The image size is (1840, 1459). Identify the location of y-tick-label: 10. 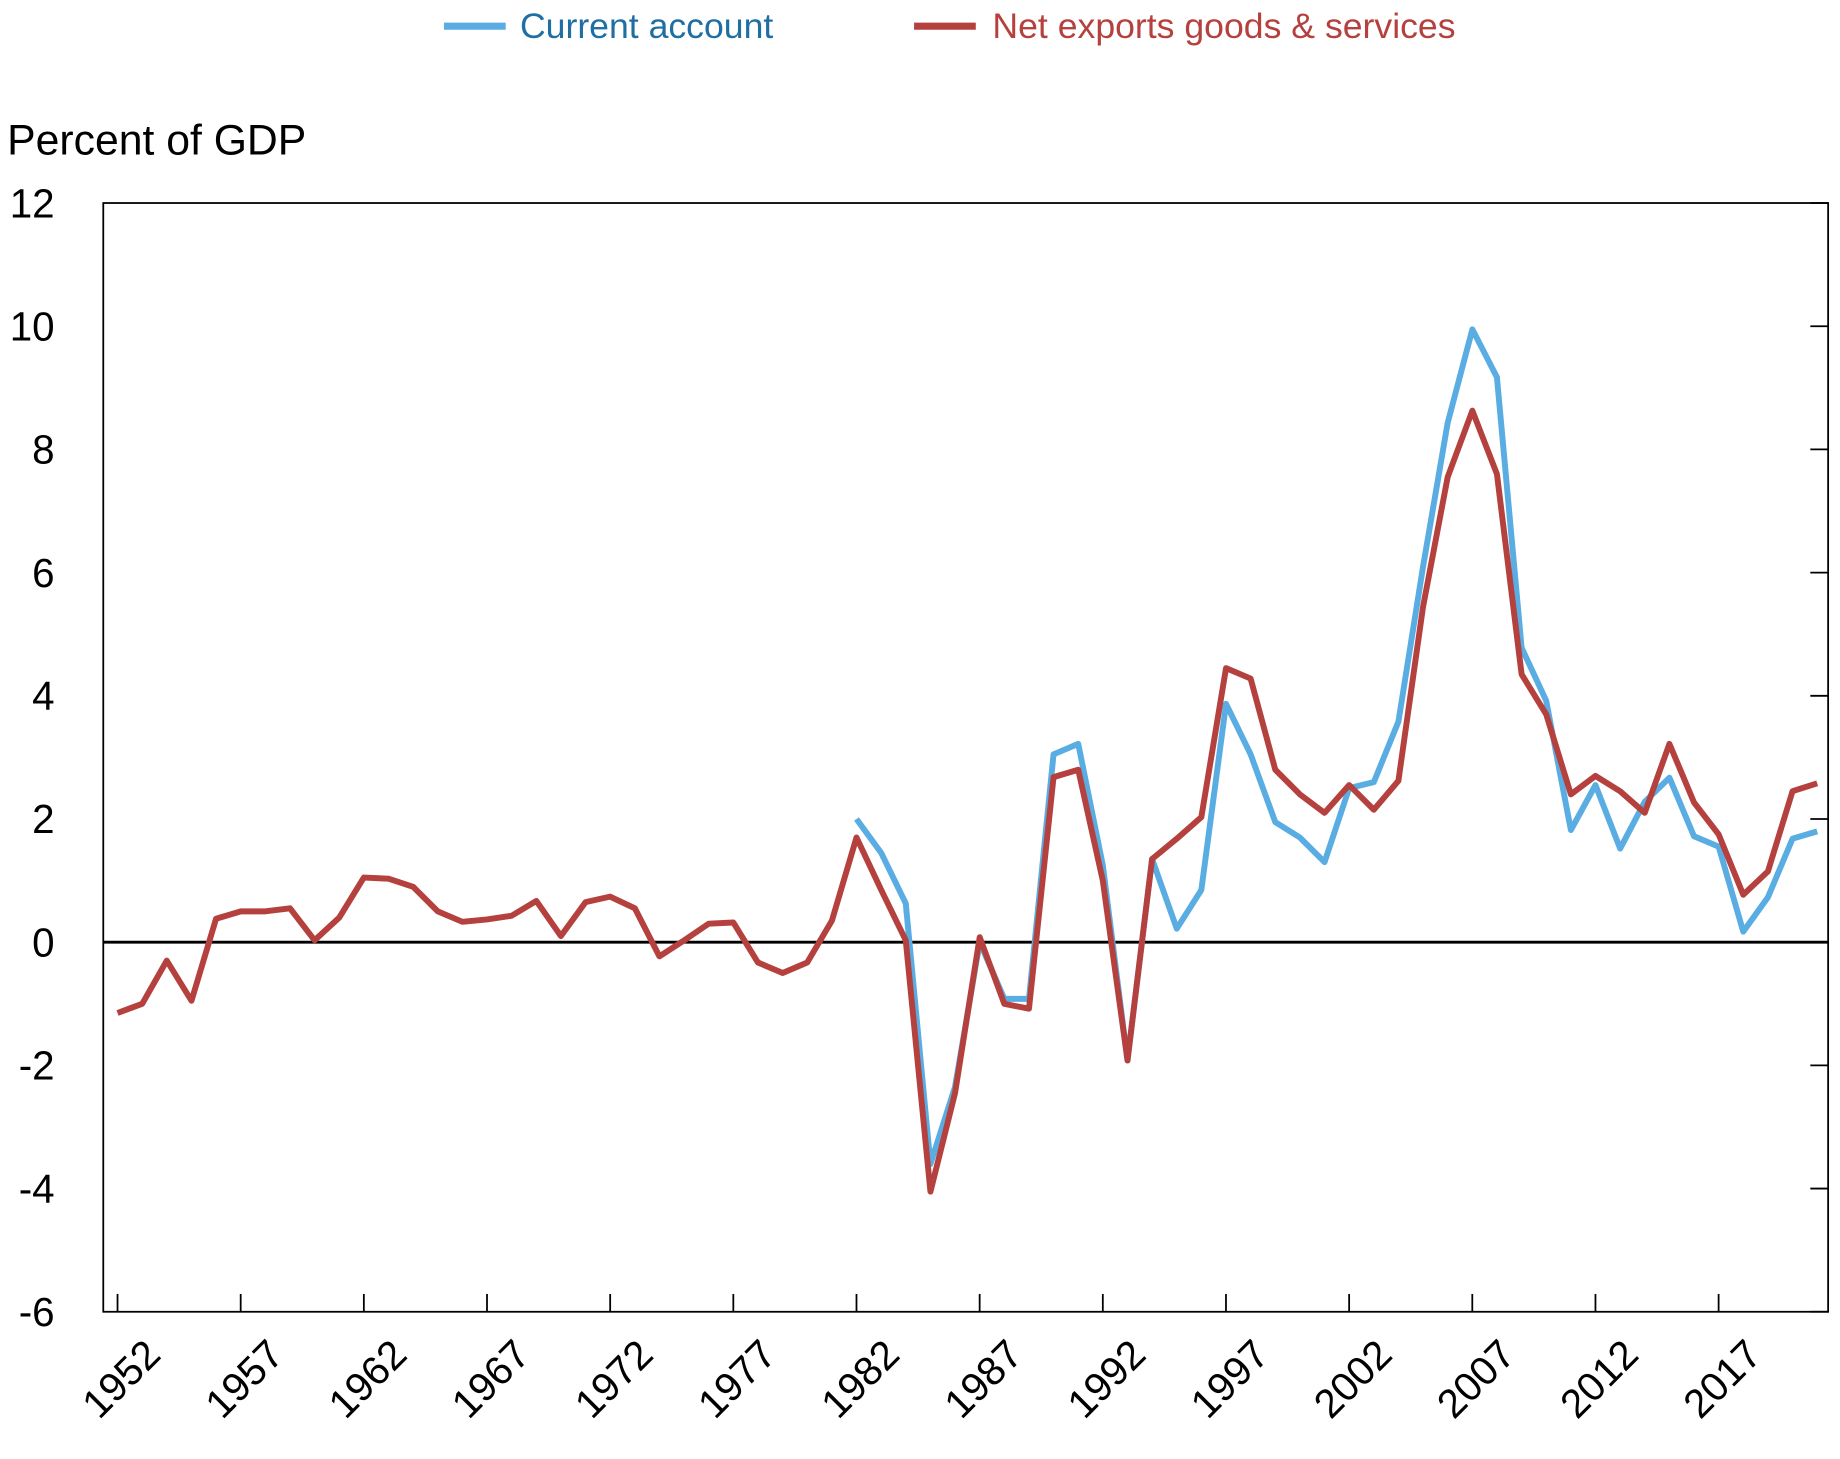
(32, 326).